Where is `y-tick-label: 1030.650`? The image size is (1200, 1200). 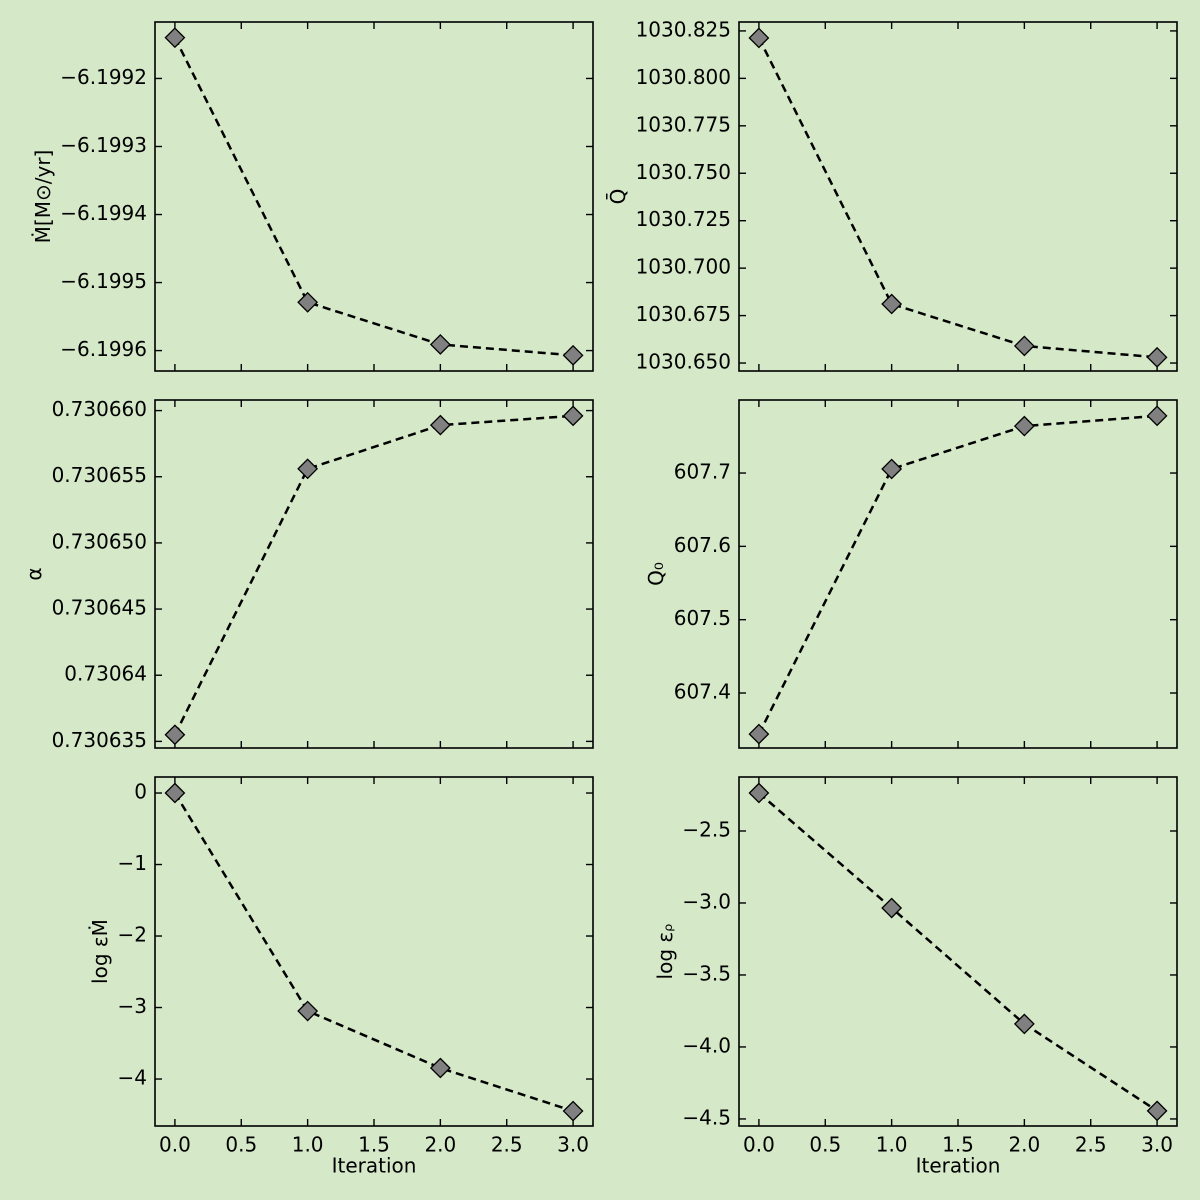 y-tick-label: 1030.650 is located at coordinates (683, 362).